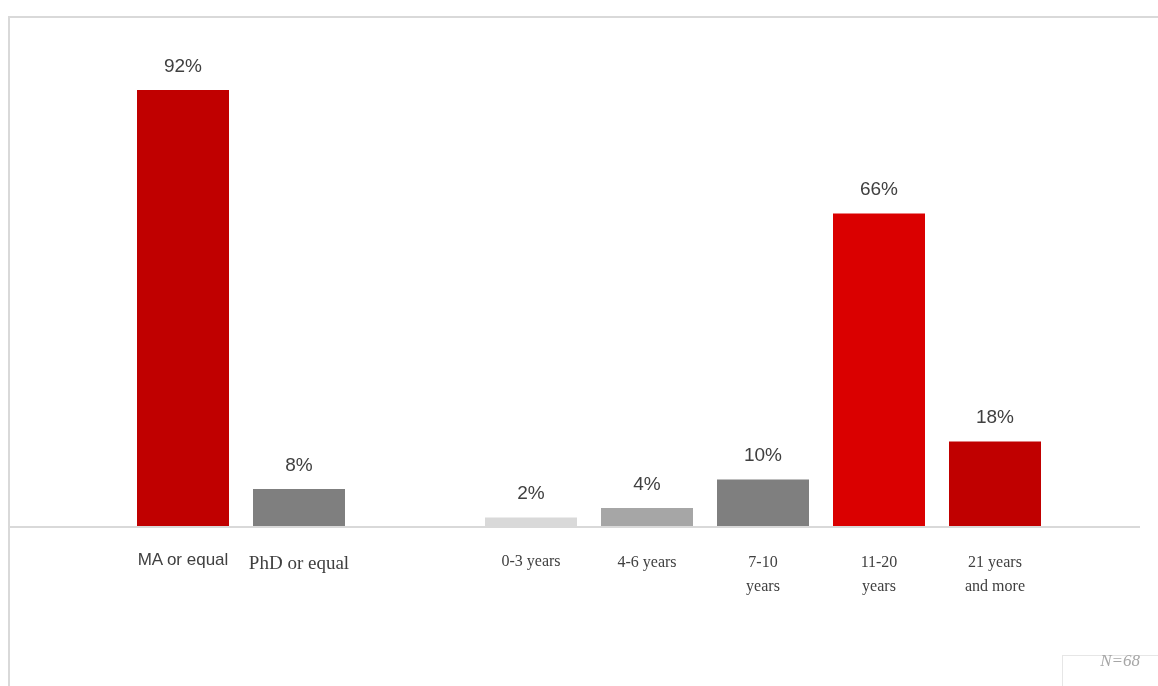 This screenshot has height=686, width=1158. I want to click on x-tick-label: 11-20 years, so click(879, 573).